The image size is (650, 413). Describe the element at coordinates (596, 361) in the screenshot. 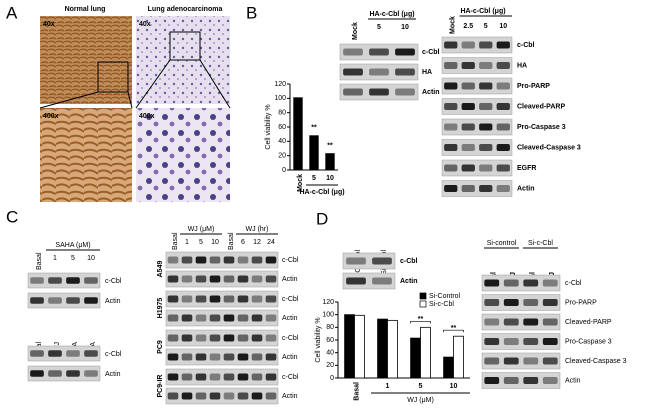

I see `row-label: Cleaved-Caspase 3` at that location.